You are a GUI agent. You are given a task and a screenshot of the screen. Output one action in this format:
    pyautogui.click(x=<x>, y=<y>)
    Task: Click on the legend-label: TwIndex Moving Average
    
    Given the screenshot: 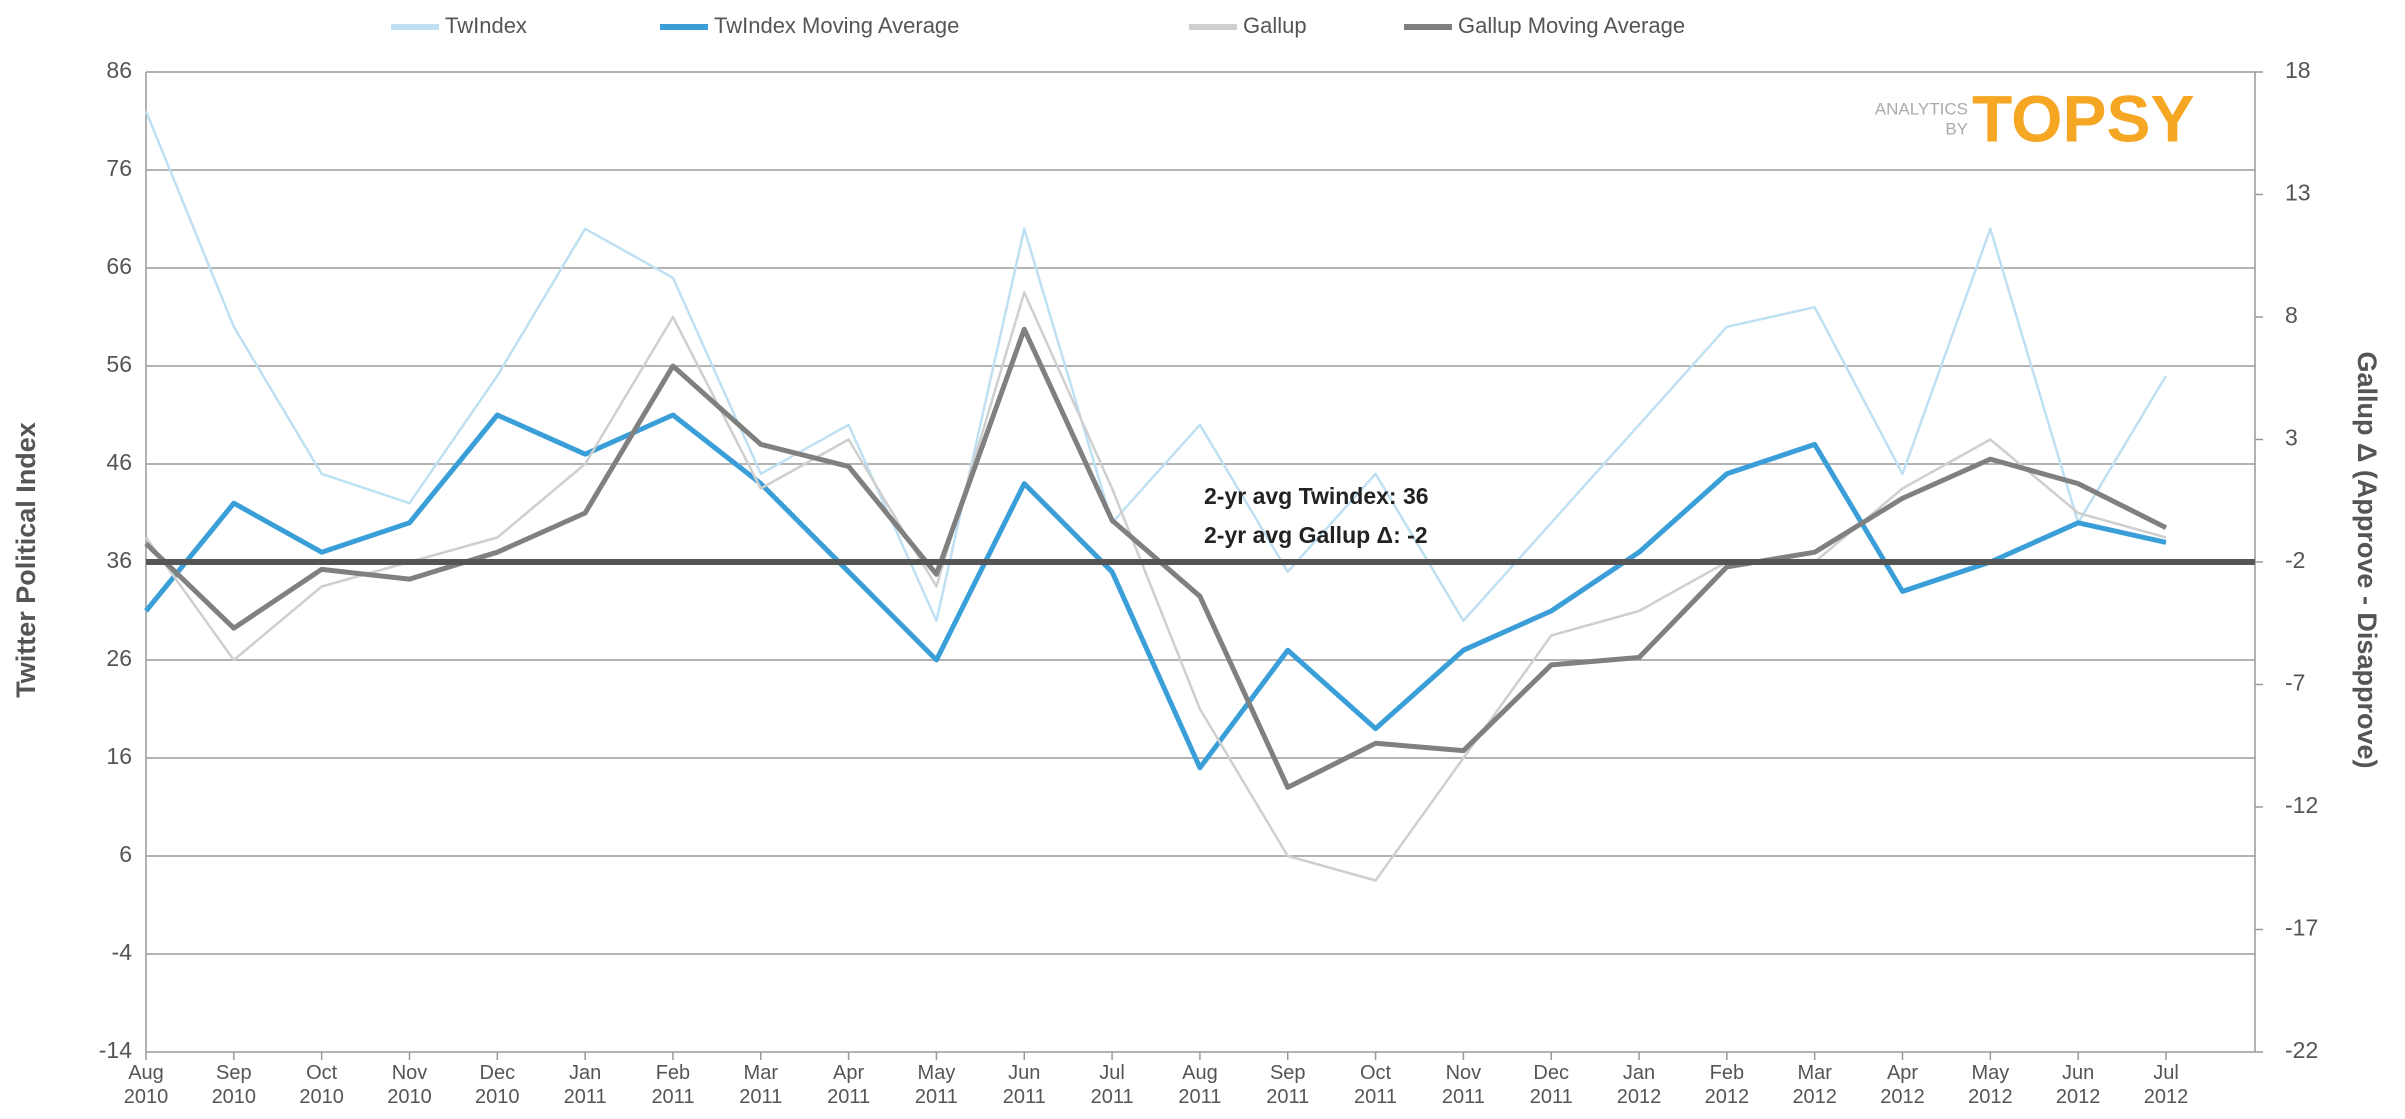 What is the action you would take?
    pyautogui.click(x=836, y=25)
    